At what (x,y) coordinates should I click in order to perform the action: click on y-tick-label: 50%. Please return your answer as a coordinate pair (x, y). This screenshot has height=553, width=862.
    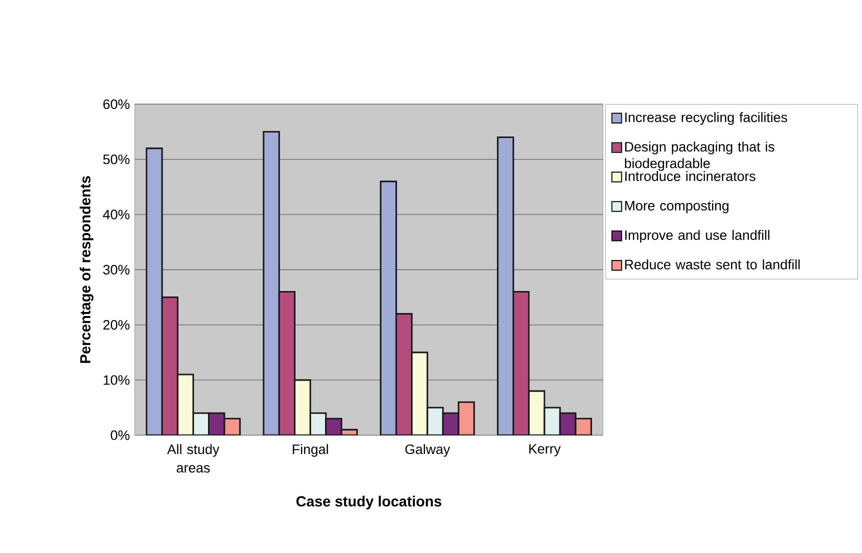
    Looking at the image, I should click on (116, 159).